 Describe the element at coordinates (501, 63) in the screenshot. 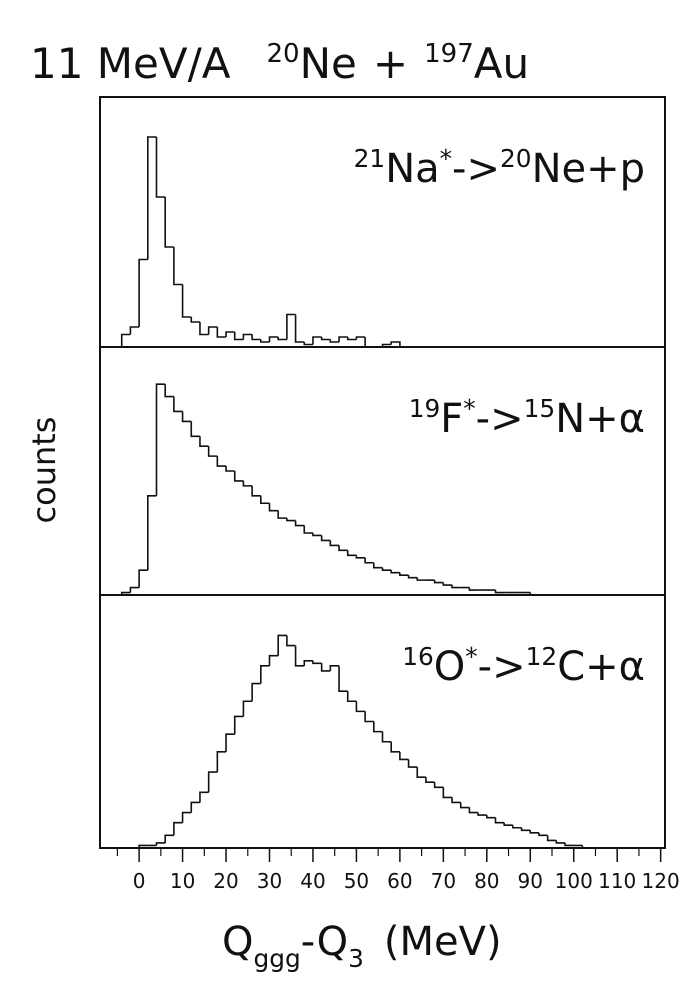

I see `chart-title-part: Au` at that location.